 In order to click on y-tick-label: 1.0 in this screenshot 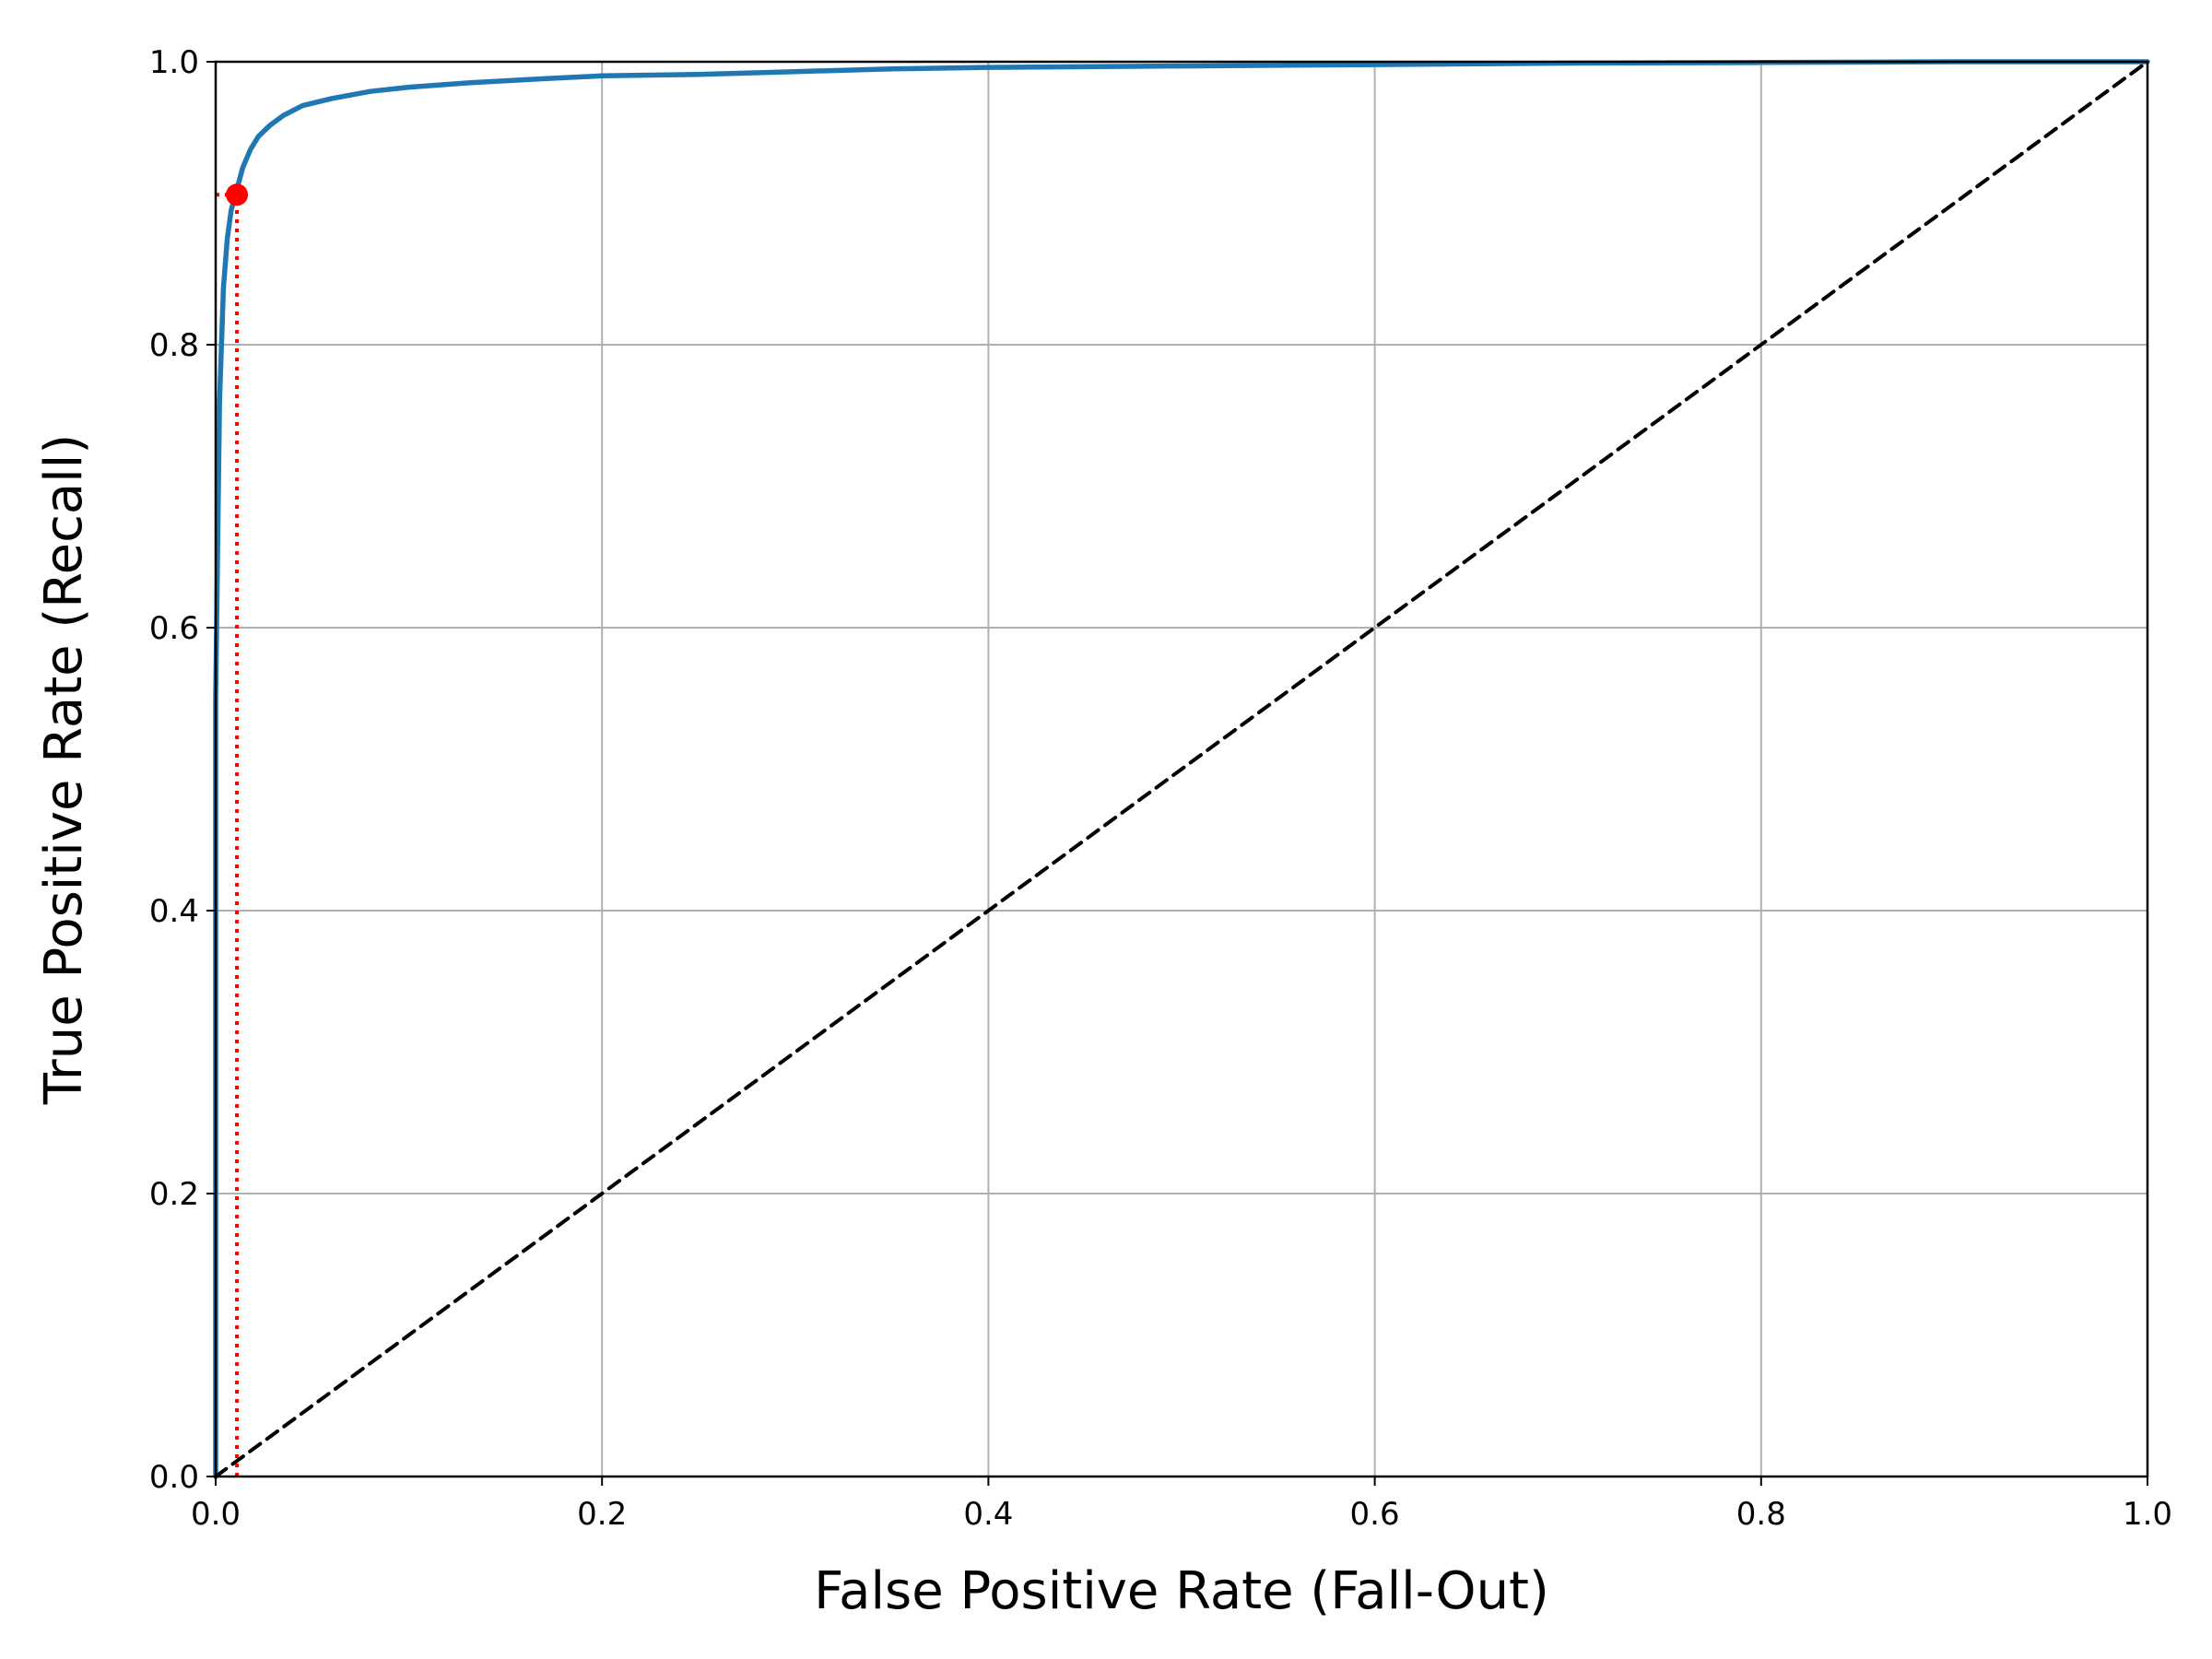, I will do `click(174, 62)`.